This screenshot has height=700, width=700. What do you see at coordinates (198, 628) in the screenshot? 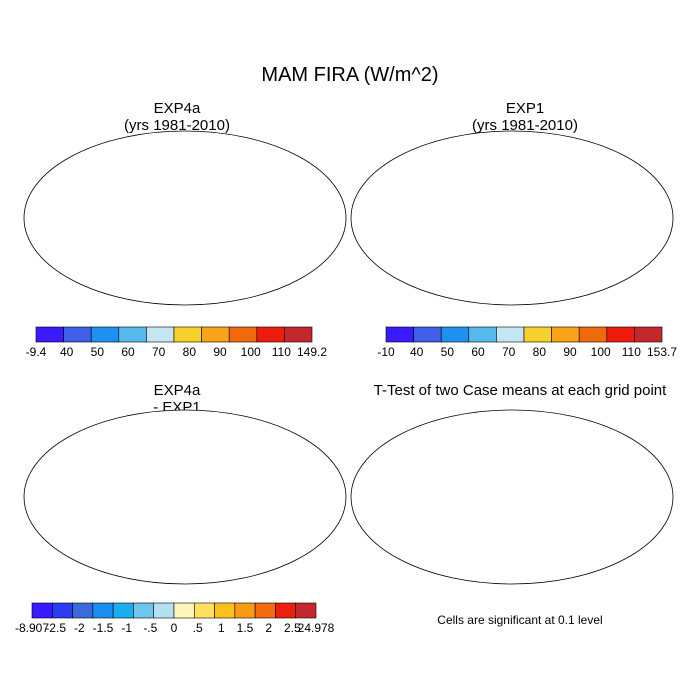
I see `colorbar-diff-label: .5` at bounding box center [198, 628].